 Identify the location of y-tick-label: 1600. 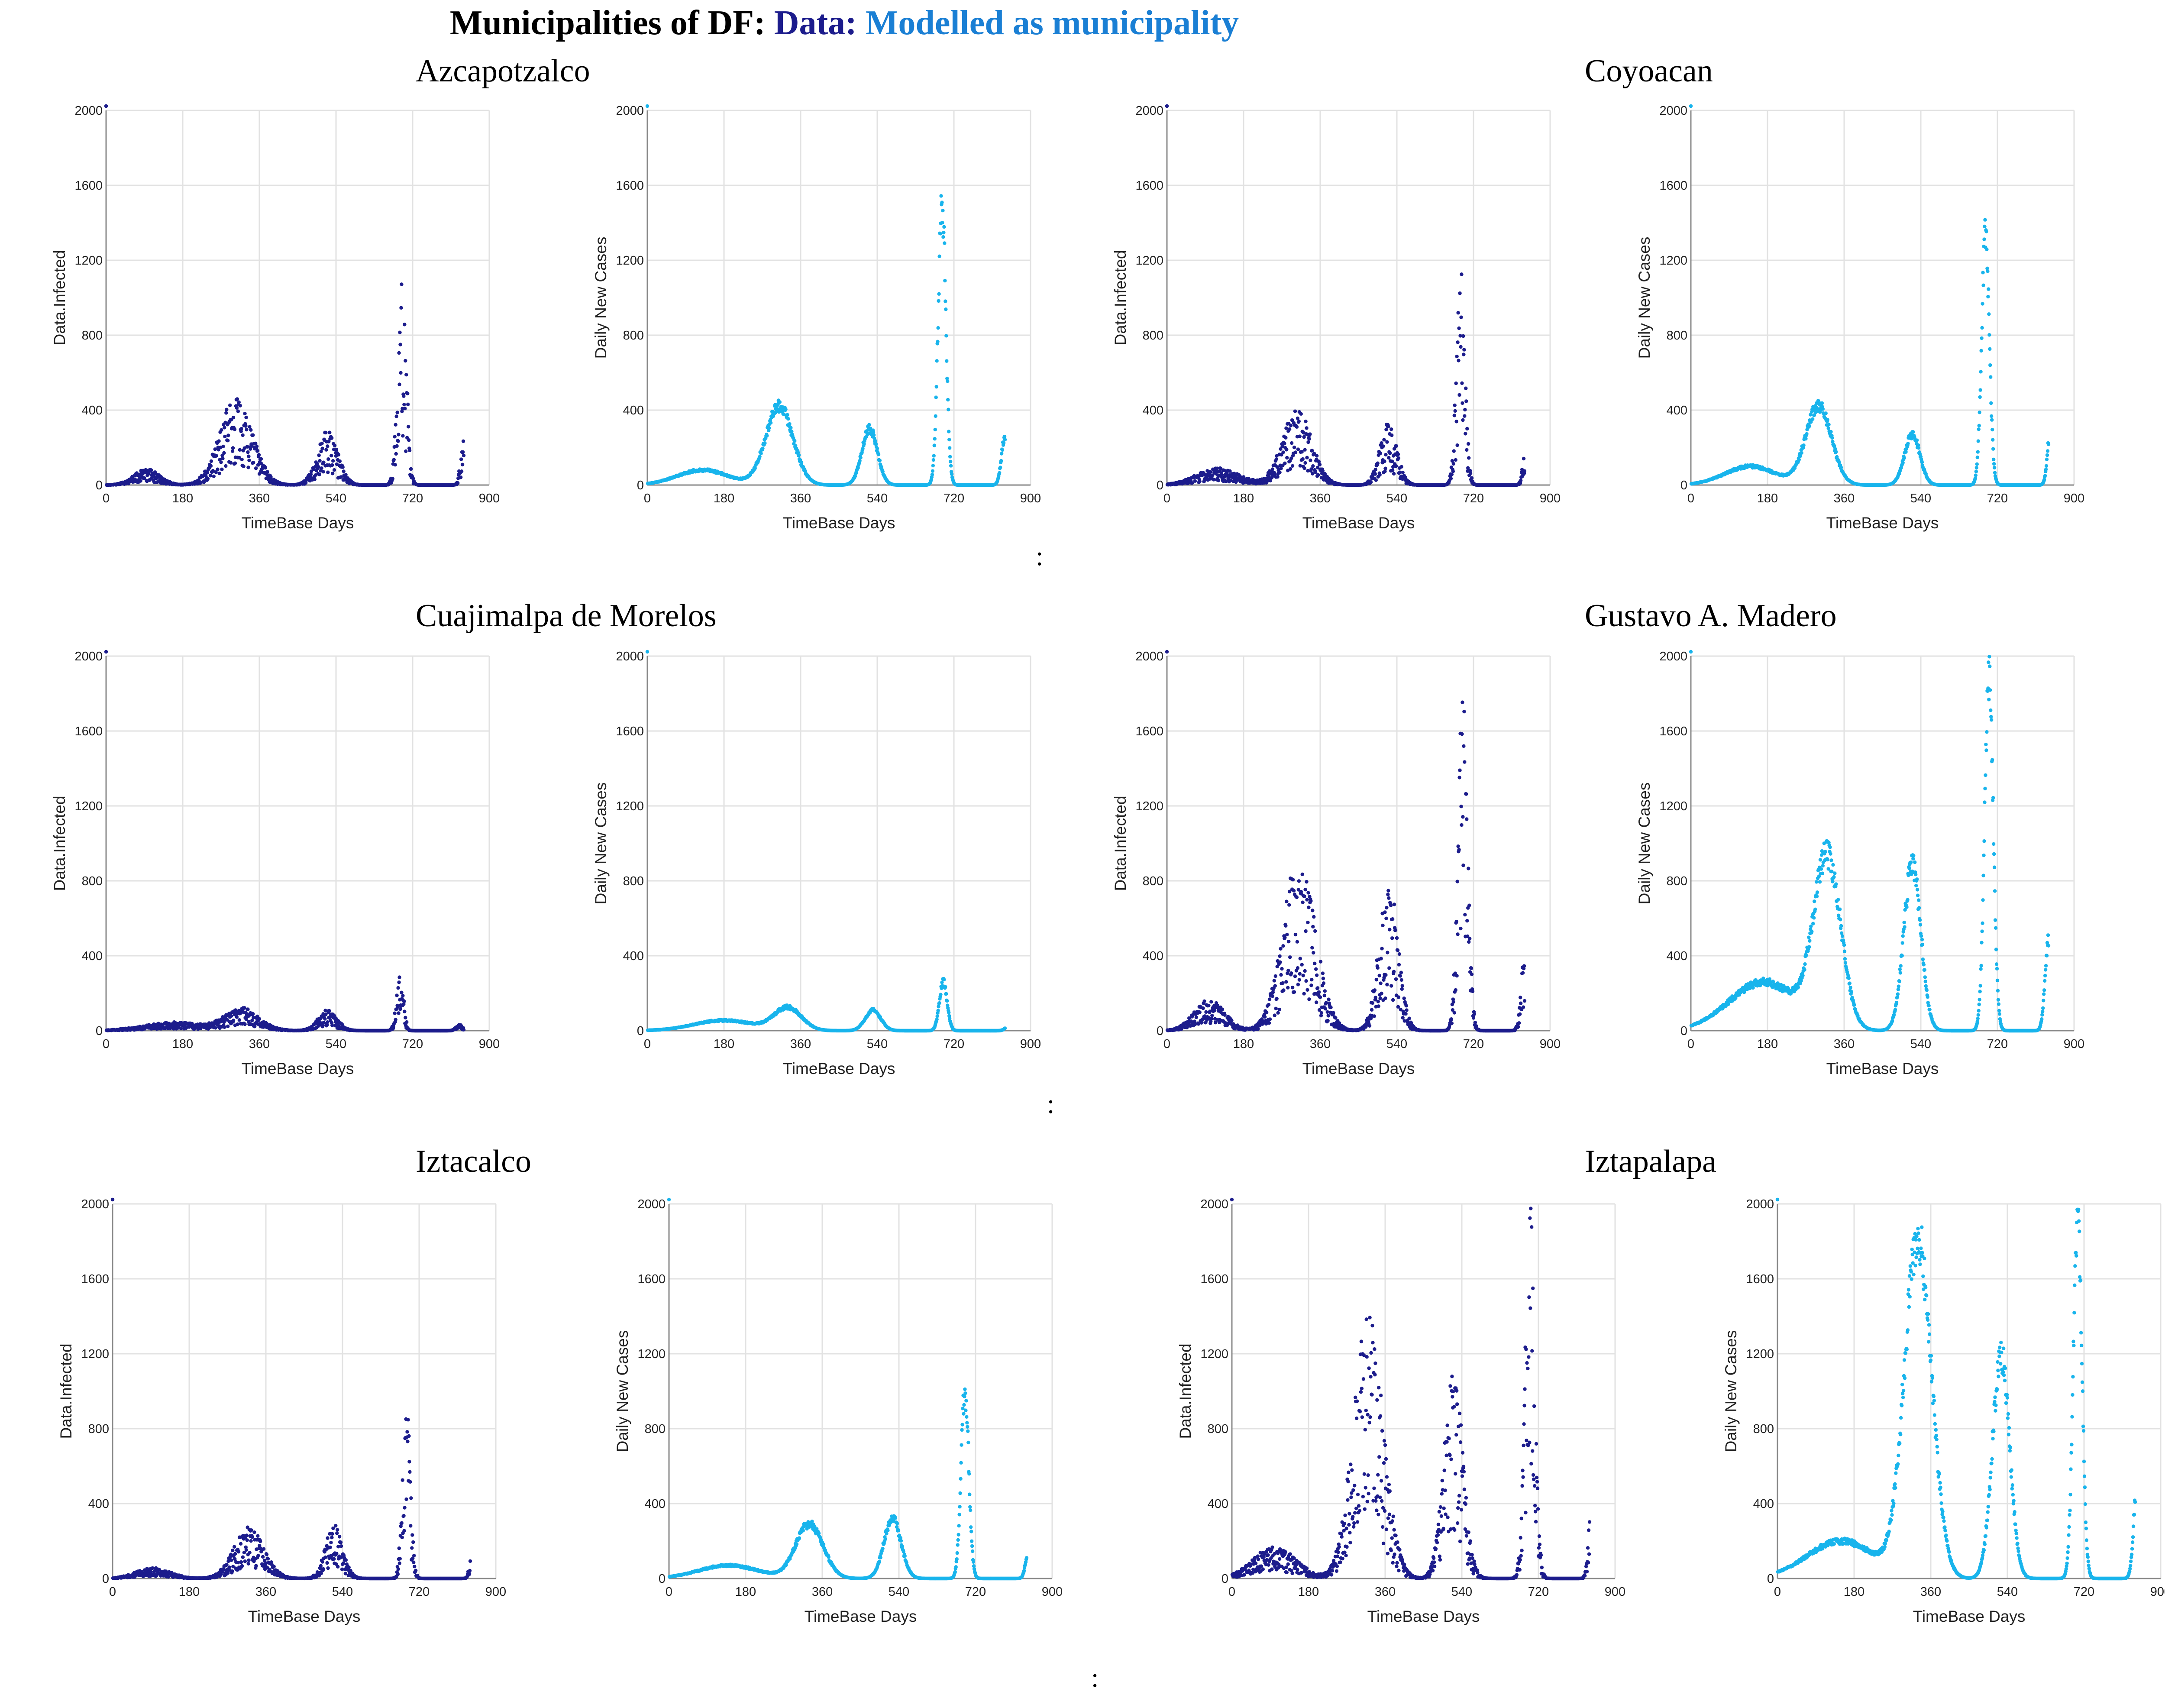
(1673, 186).